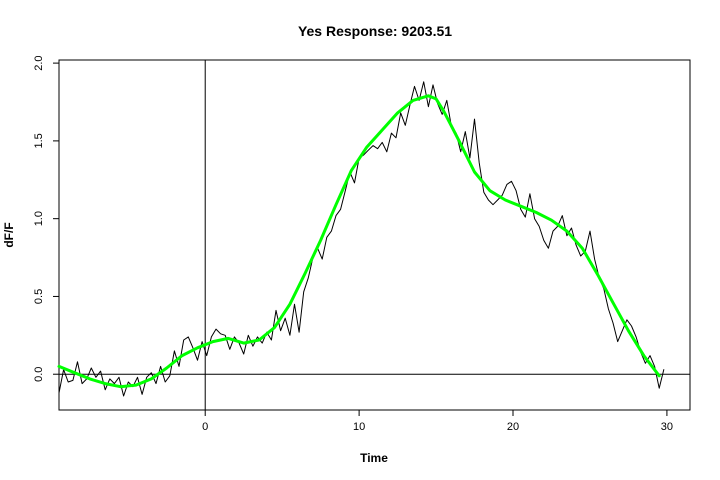 The width and height of the screenshot is (720, 480). What do you see at coordinates (39, 140) in the screenshot?
I see `y-tick-label: 1.5` at bounding box center [39, 140].